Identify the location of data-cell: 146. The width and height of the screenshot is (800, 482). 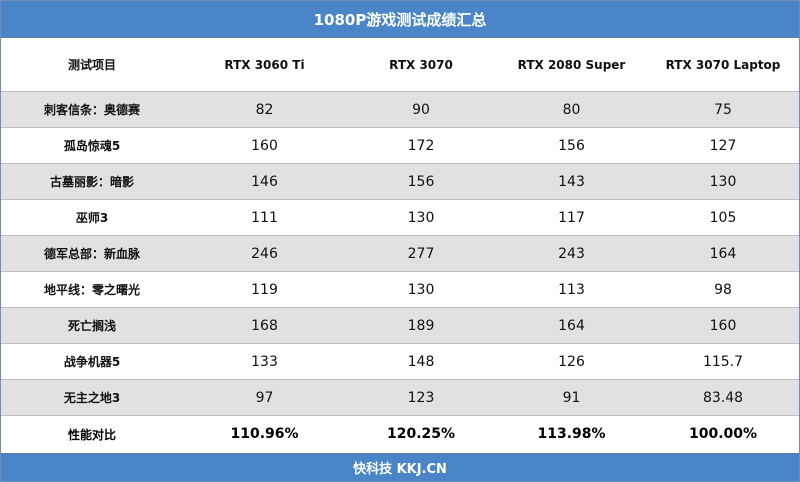
(264, 181).